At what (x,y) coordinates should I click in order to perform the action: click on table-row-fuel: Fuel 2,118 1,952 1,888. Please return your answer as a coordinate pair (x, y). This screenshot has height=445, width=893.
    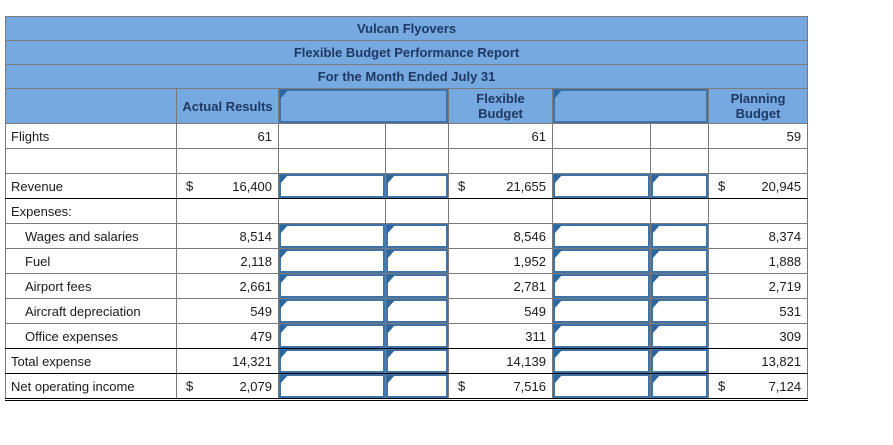
    Looking at the image, I should click on (407, 261).